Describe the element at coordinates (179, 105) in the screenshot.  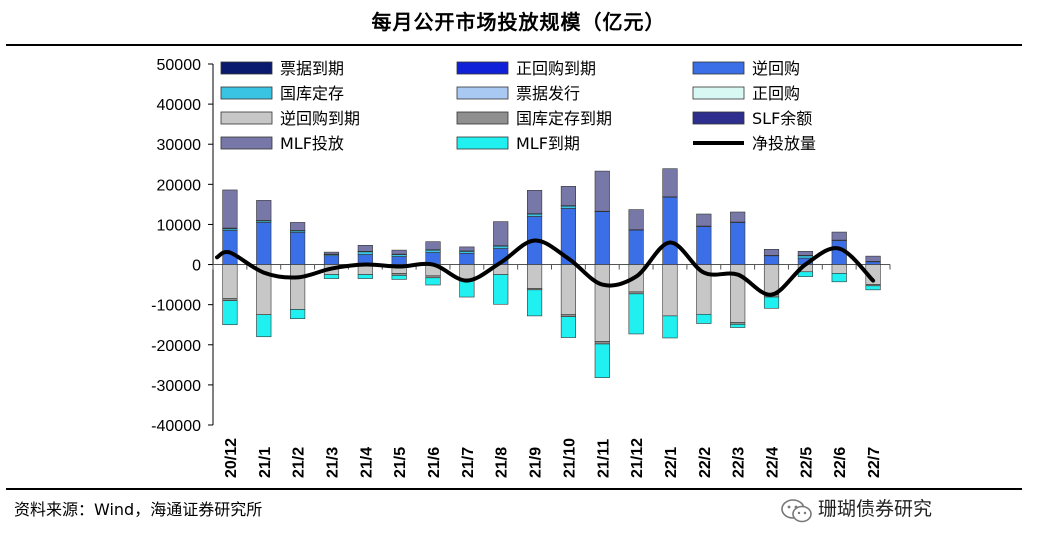
I see `y-tick-label: 40000` at that location.